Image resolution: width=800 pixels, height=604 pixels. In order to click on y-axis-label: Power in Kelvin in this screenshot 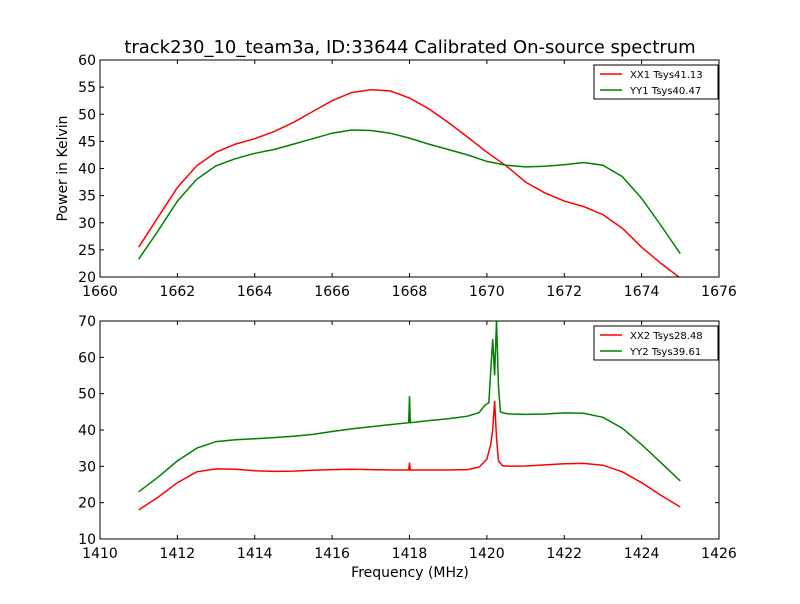, I will do `click(63, 168)`.